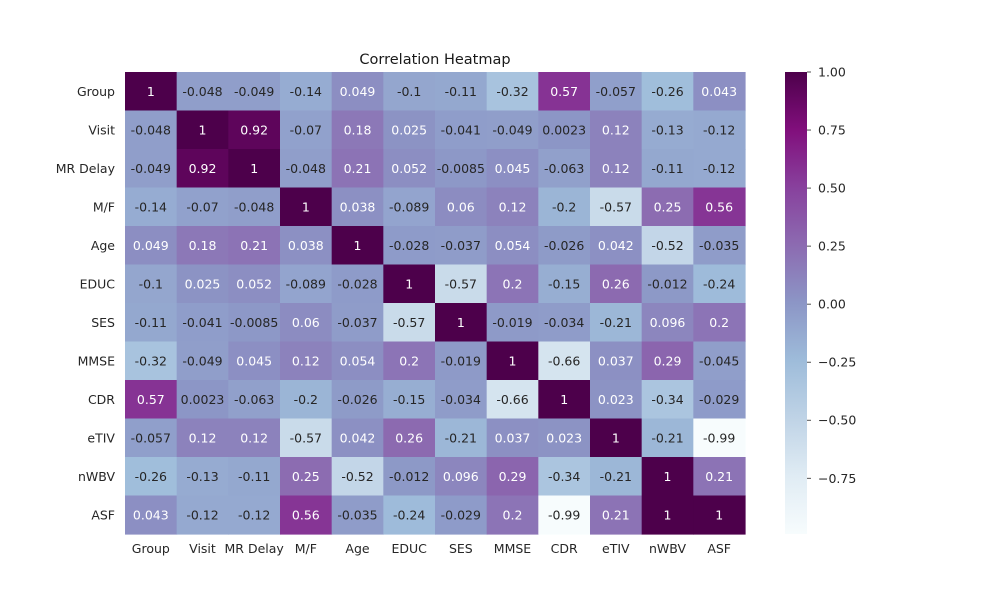 This screenshot has height=600, width=1000. Describe the element at coordinates (103, 514) in the screenshot. I see `y-tick-label: ASF` at that location.